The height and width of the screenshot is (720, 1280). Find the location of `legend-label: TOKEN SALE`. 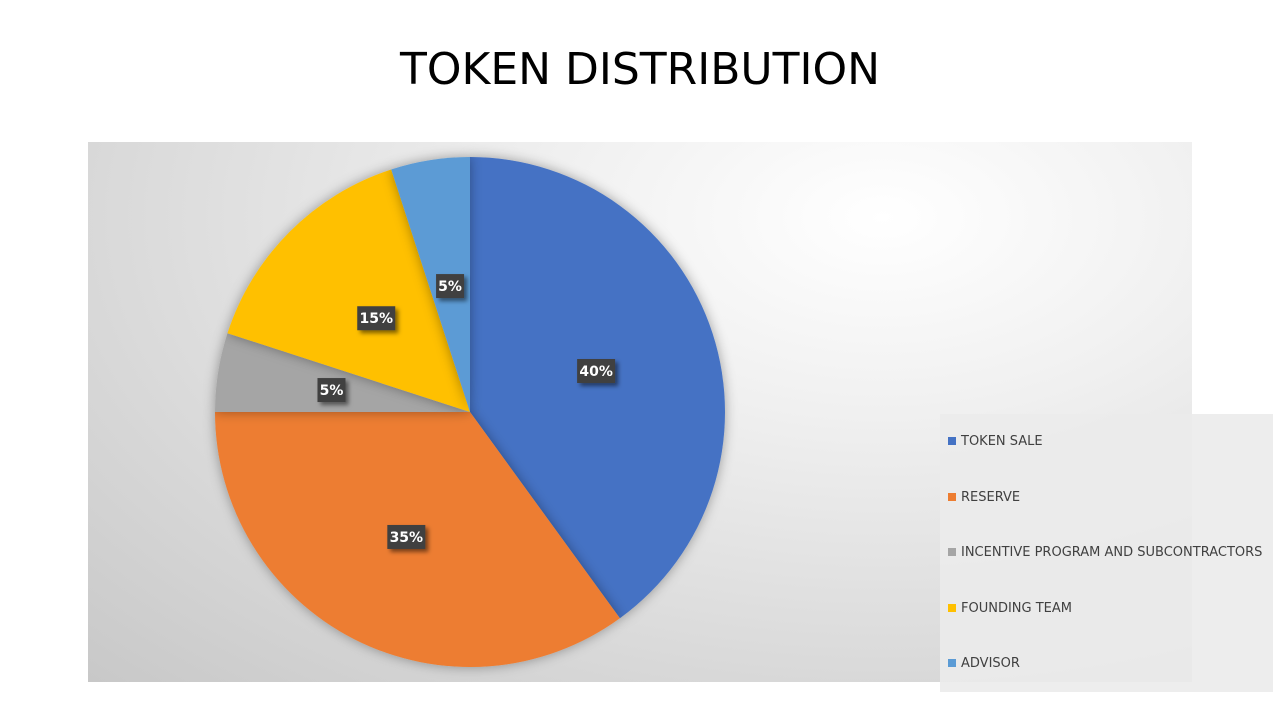

legend-label: TOKEN SALE is located at coordinates (1002, 441).